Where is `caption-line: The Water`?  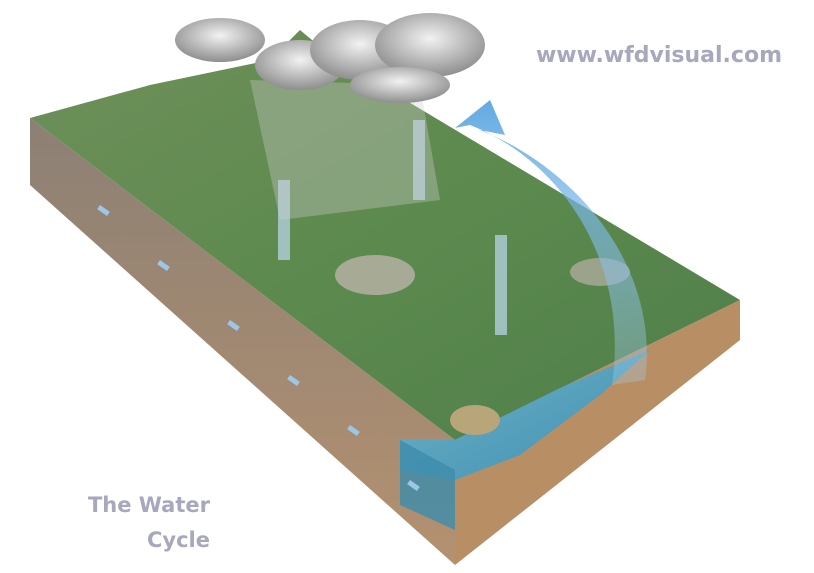 caption-line: The Water is located at coordinates (149, 505).